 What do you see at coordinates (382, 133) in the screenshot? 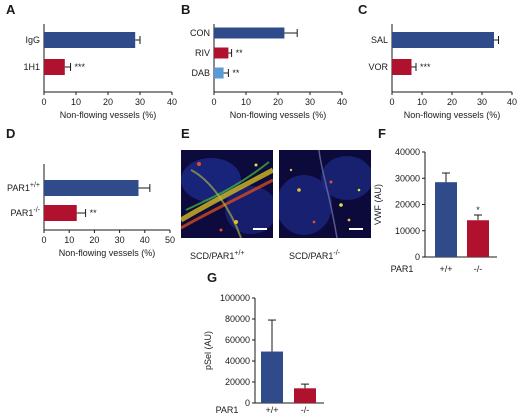
I see `panel-label-F: F` at bounding box center [382, 133].